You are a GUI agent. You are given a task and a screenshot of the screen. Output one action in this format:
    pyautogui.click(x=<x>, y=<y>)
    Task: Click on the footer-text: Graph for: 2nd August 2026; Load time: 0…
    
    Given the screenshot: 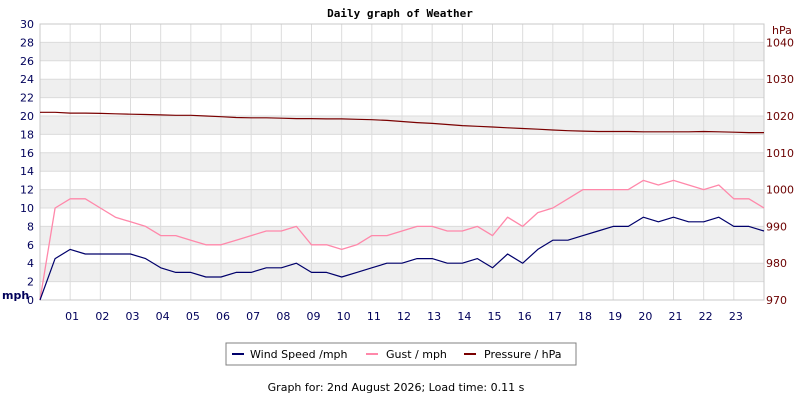 What is the action you would take?
    pyautogui.click(x=396, y=387)
    